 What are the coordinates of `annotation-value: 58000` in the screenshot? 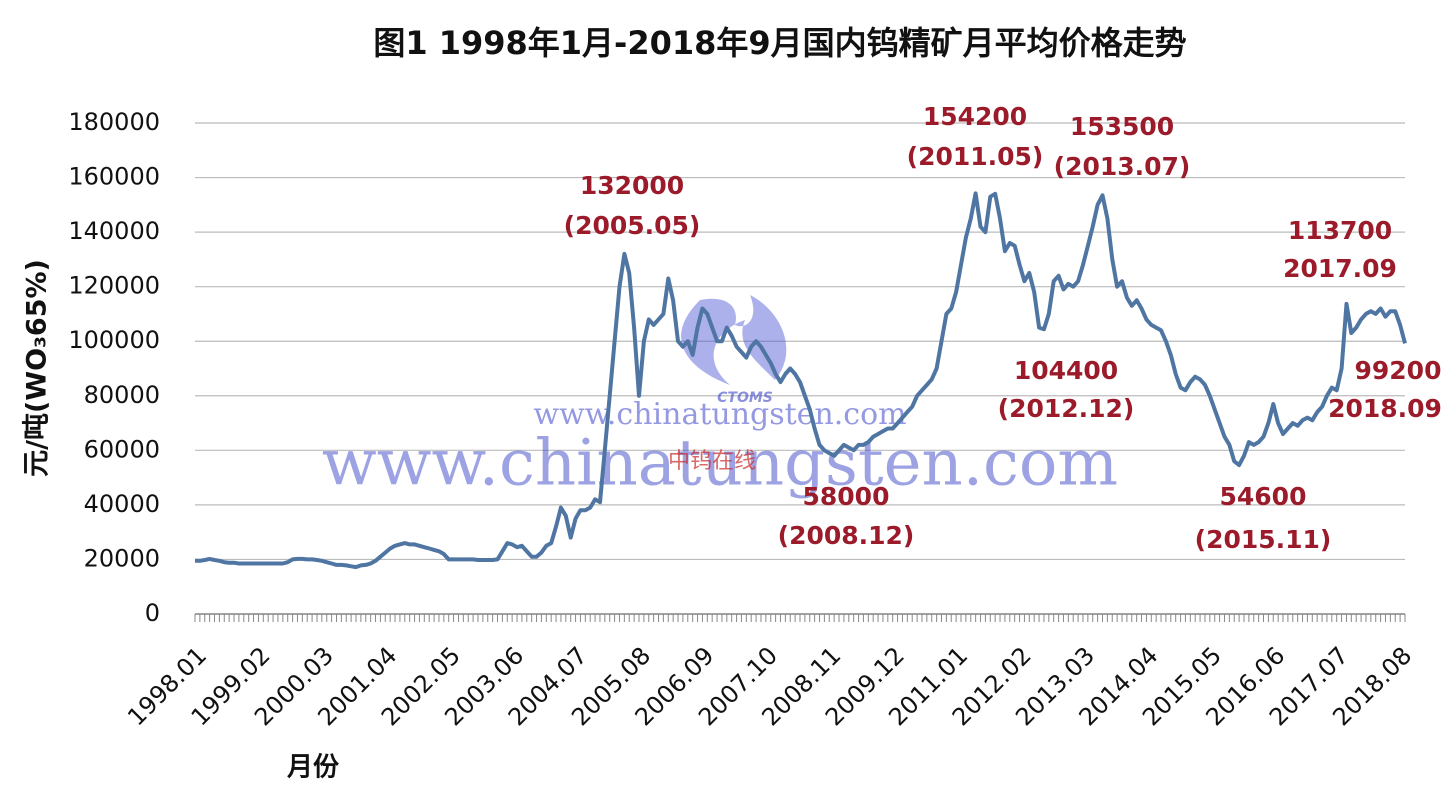 It's located at (846, 496).